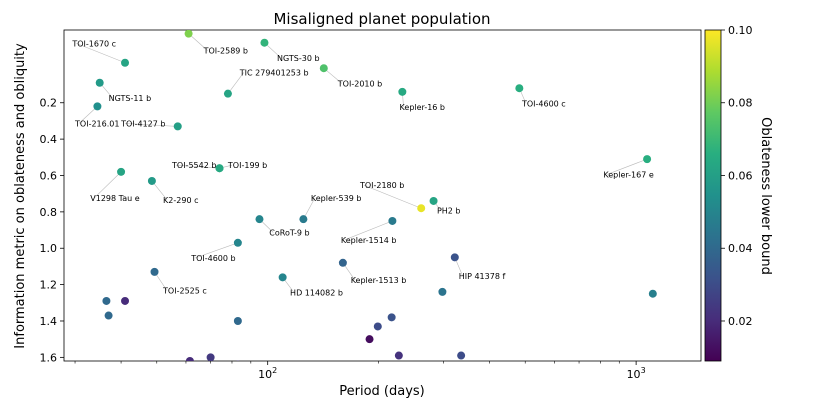 This screenshot has width=830, height=415. I want to click on planet-label-11: TOI-199 b, so click(247, 165).